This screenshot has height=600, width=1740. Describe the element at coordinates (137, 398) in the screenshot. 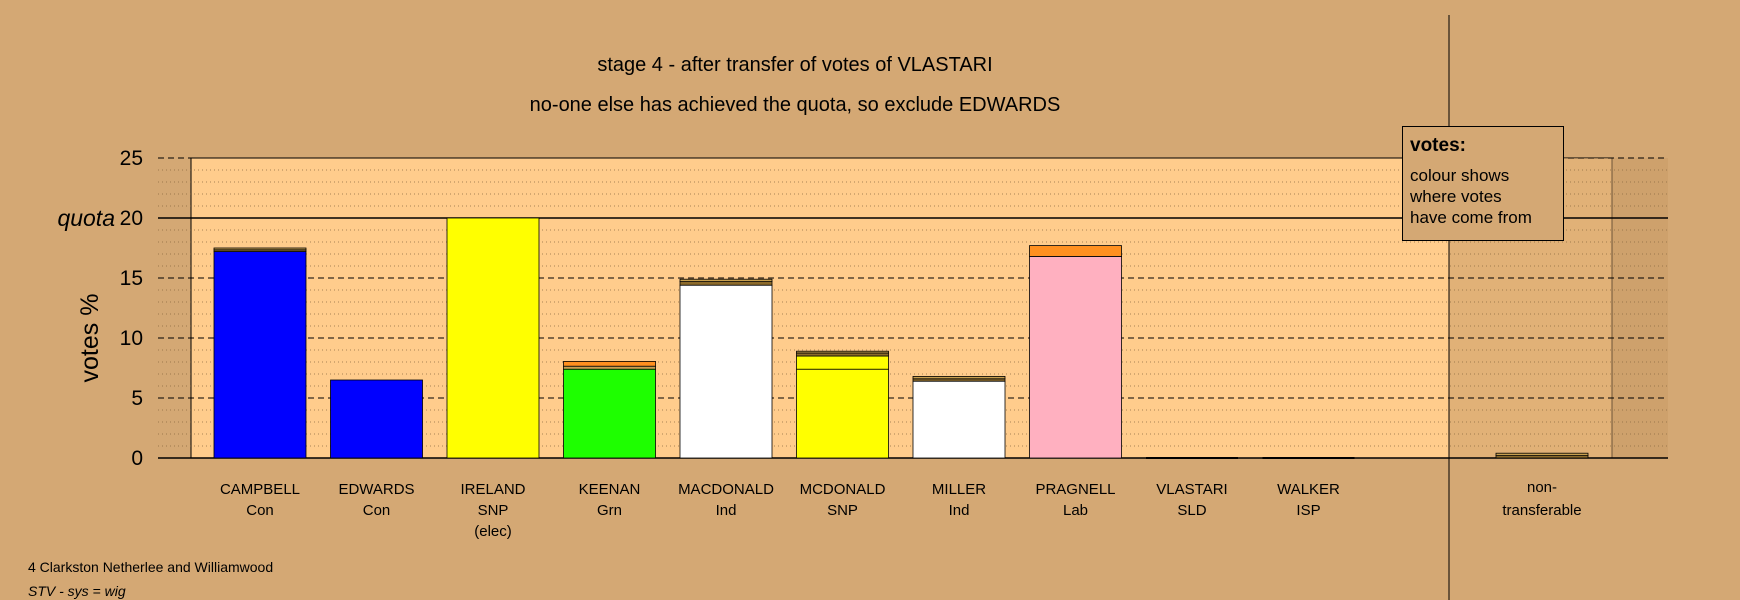

I see `y-tick-label: 5` at that location.